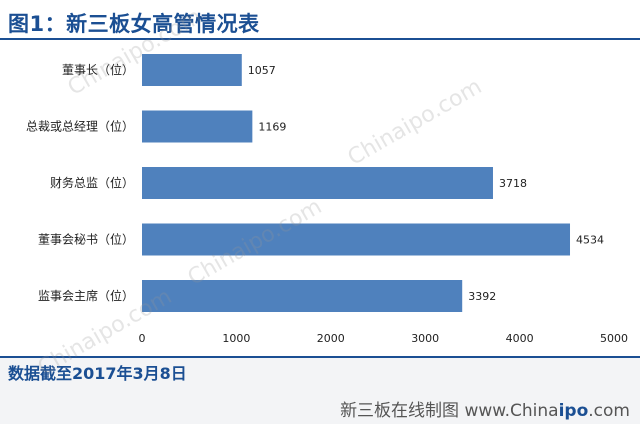  I want to click on data-note: 数据截至2017年3月8日, so click(97, 373).